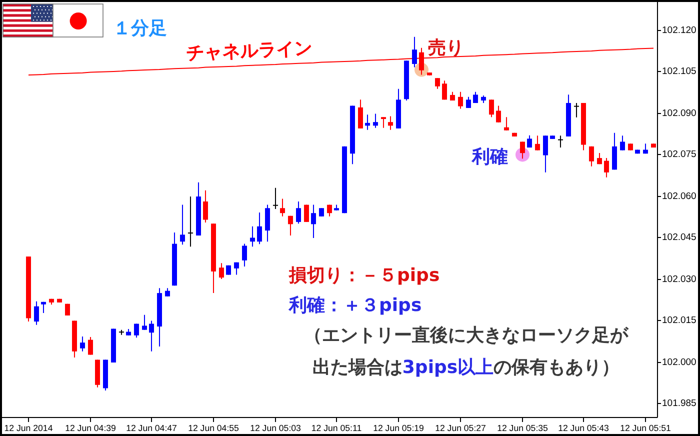 The height and width of the screenshot is (436, 700). Describe the element at coordinates (679, 30) in the screenshot. I see `y-tick-label: 102.120` at that location.